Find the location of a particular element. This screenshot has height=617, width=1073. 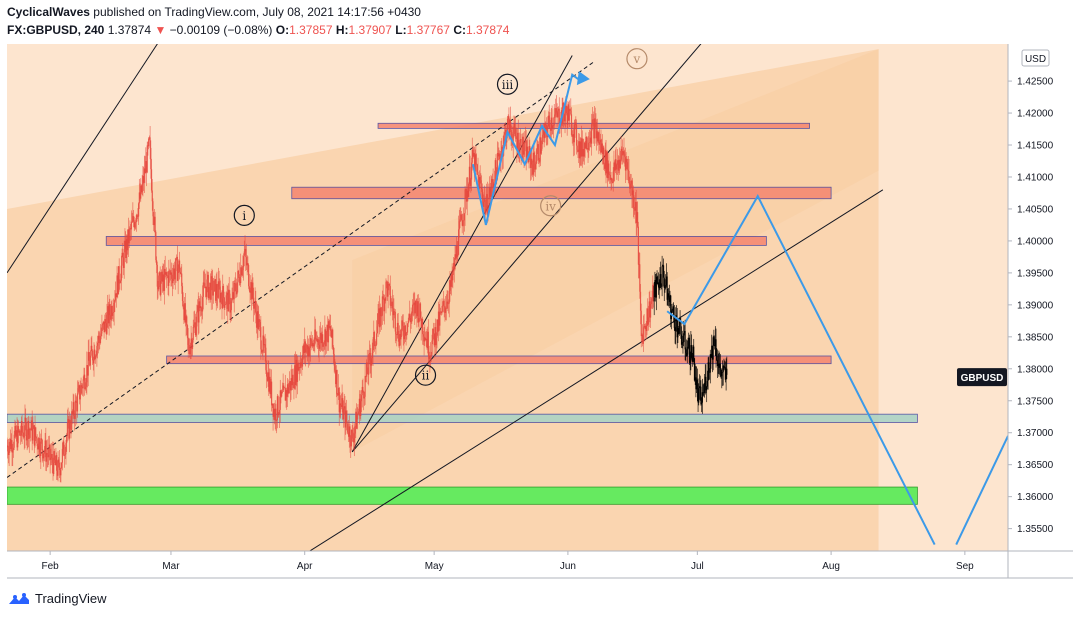

projection-arrowhead-icon is located at coordinates (583, 78).